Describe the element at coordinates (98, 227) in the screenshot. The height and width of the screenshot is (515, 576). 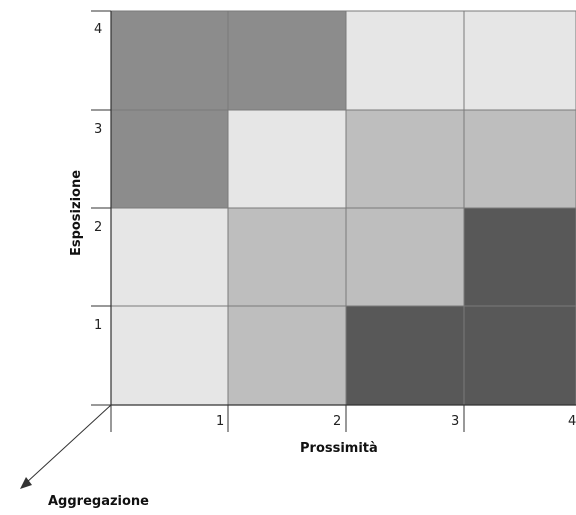
I see `y-tick-2: 2` at that location.